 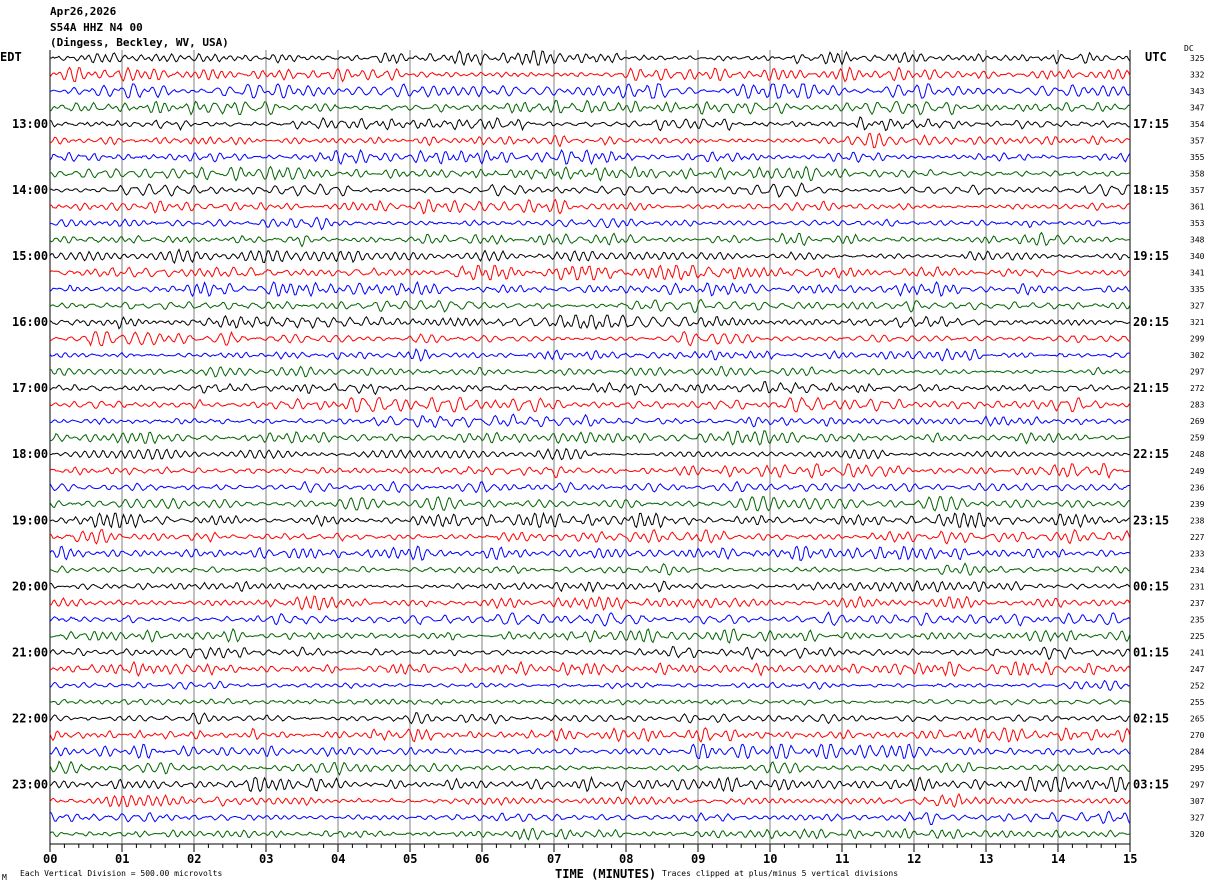 I want to click on dc-value: 270, so click(x=1197, y=735).